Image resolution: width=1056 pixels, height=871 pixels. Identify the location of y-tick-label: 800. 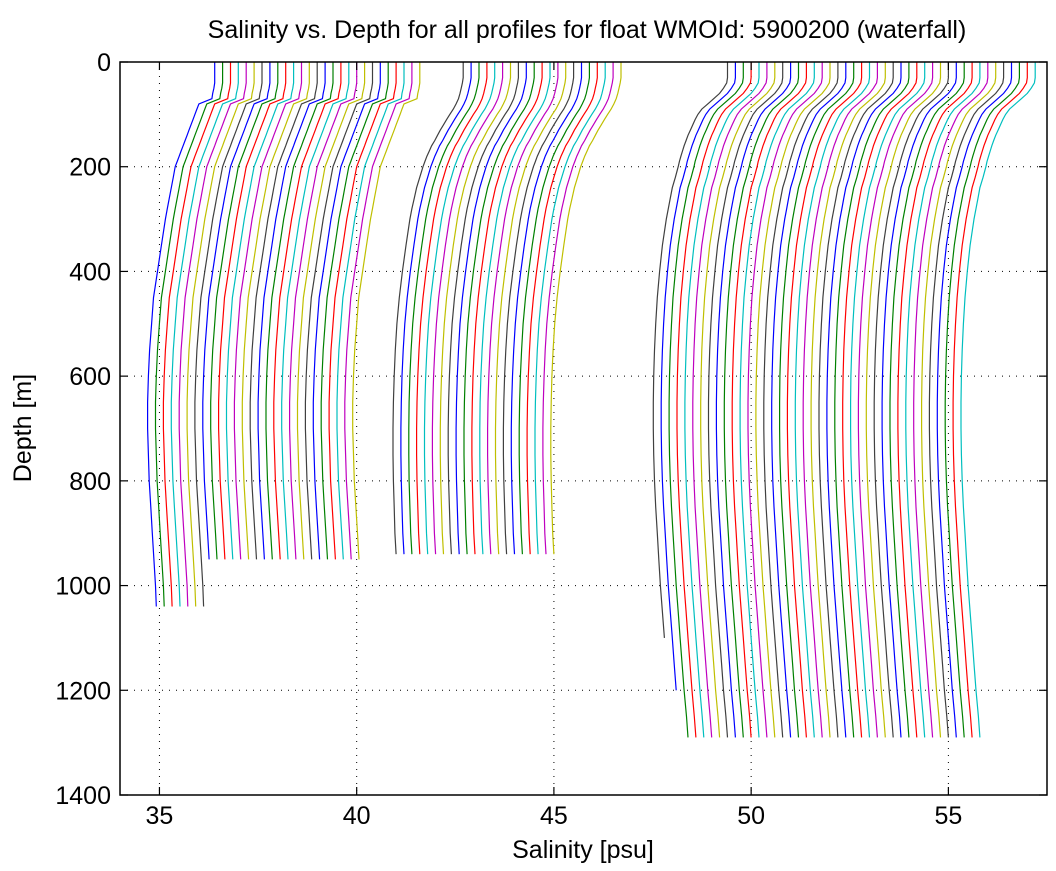
(90, 482).